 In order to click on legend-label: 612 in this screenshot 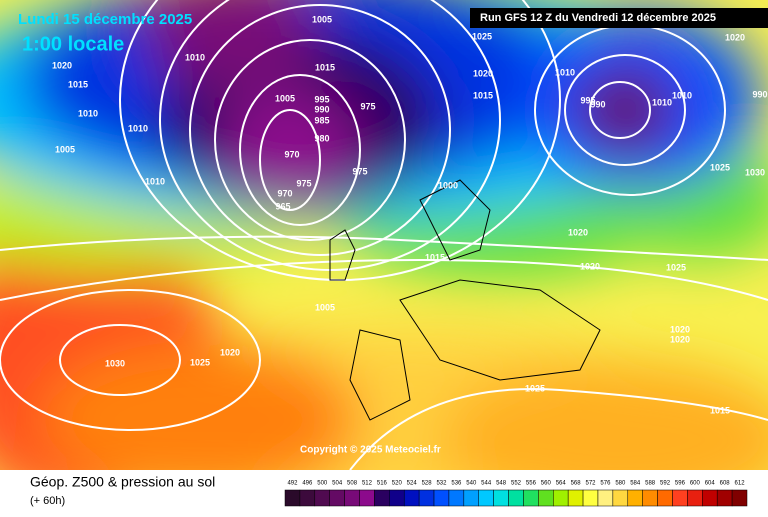, I will do `click(740, 484)`.